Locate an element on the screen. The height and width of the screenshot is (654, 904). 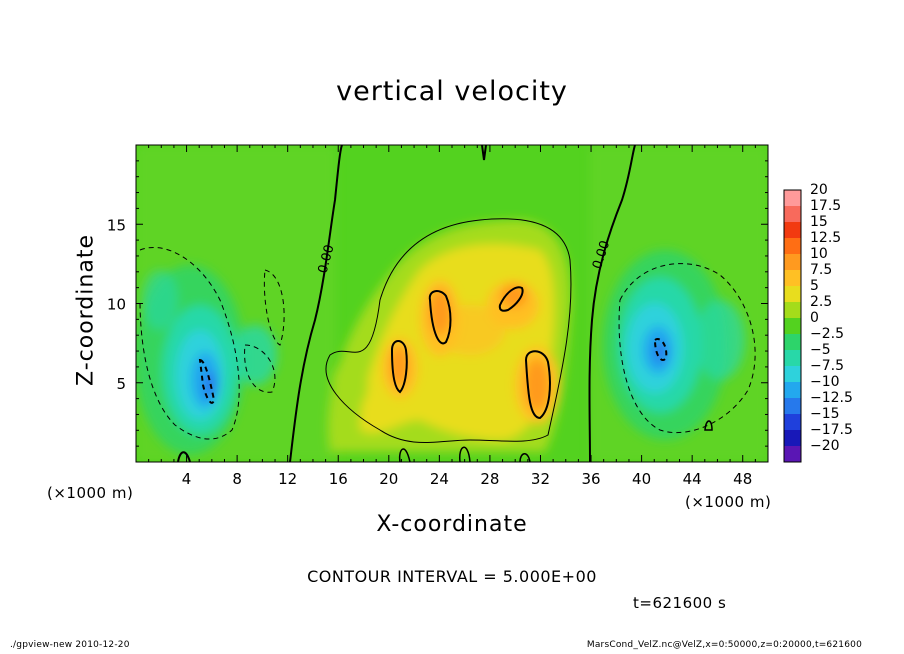
x-tick-label: 20 is located at coordinates (388, 479).